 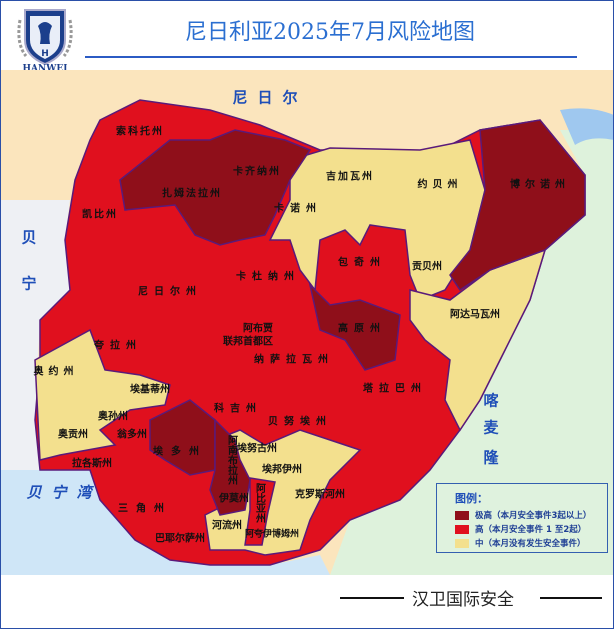 I want to click on state-plateau: 高原州, so click(x=362, y=329).